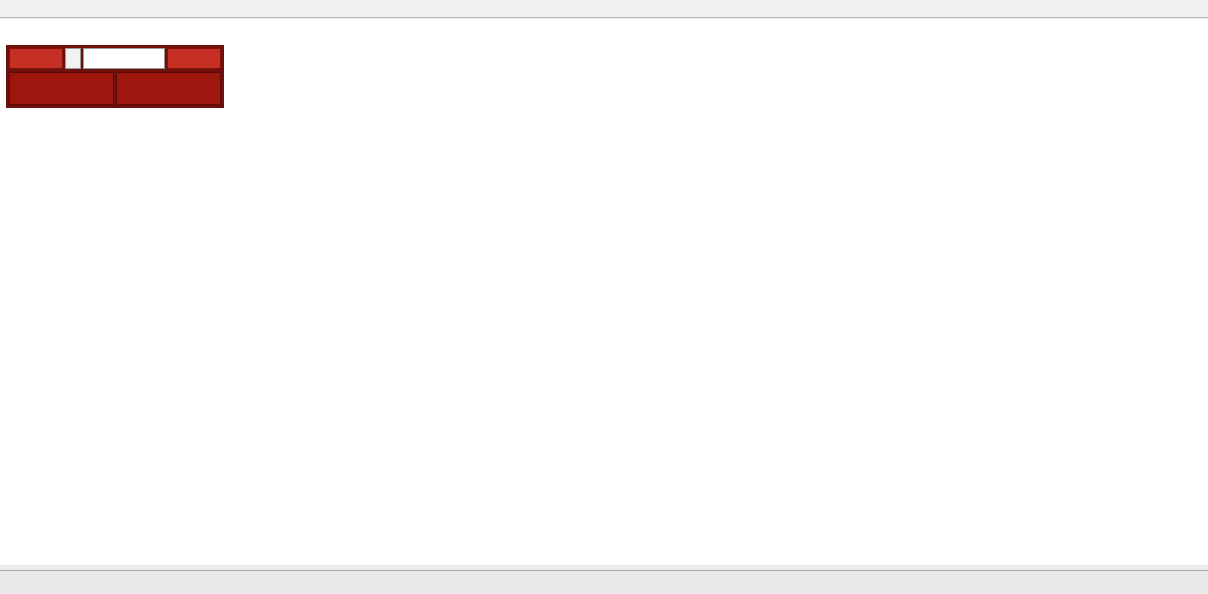 The image size is (1208, 594). What do you see at coordinates (194, 58) in the screenshot?
I see `buy-button` at bounding box center [194, 58].